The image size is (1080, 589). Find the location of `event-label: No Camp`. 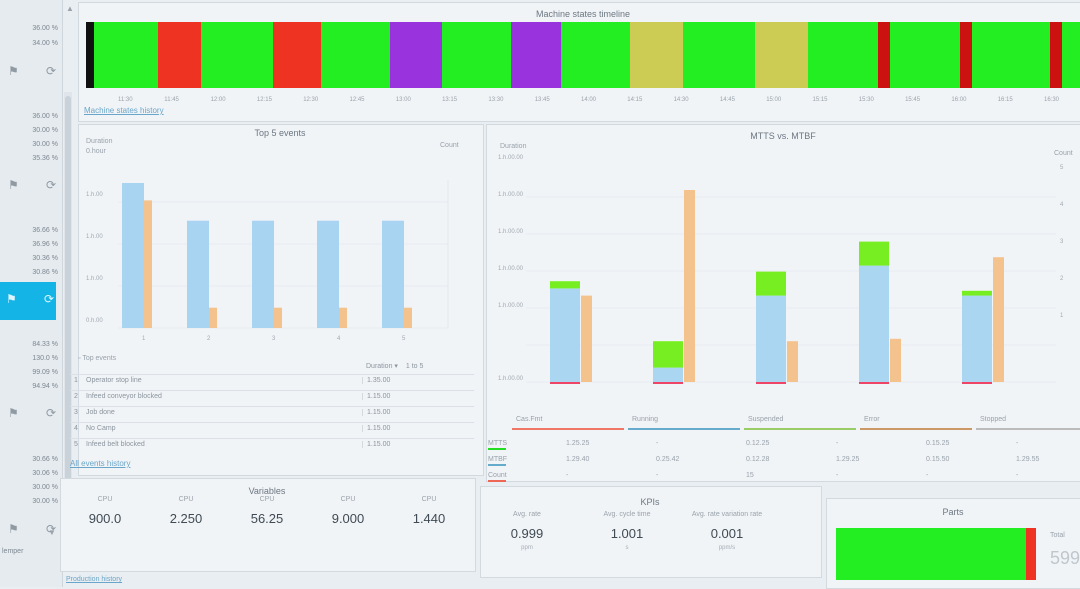

event-label: No Camp is located at coordinates (101, 428).